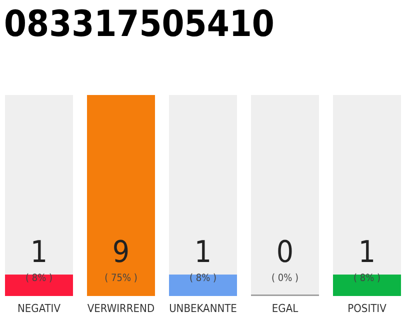 This screenshot has height=320, width=410. I want to click on annotation: 0, so click(285, 252).